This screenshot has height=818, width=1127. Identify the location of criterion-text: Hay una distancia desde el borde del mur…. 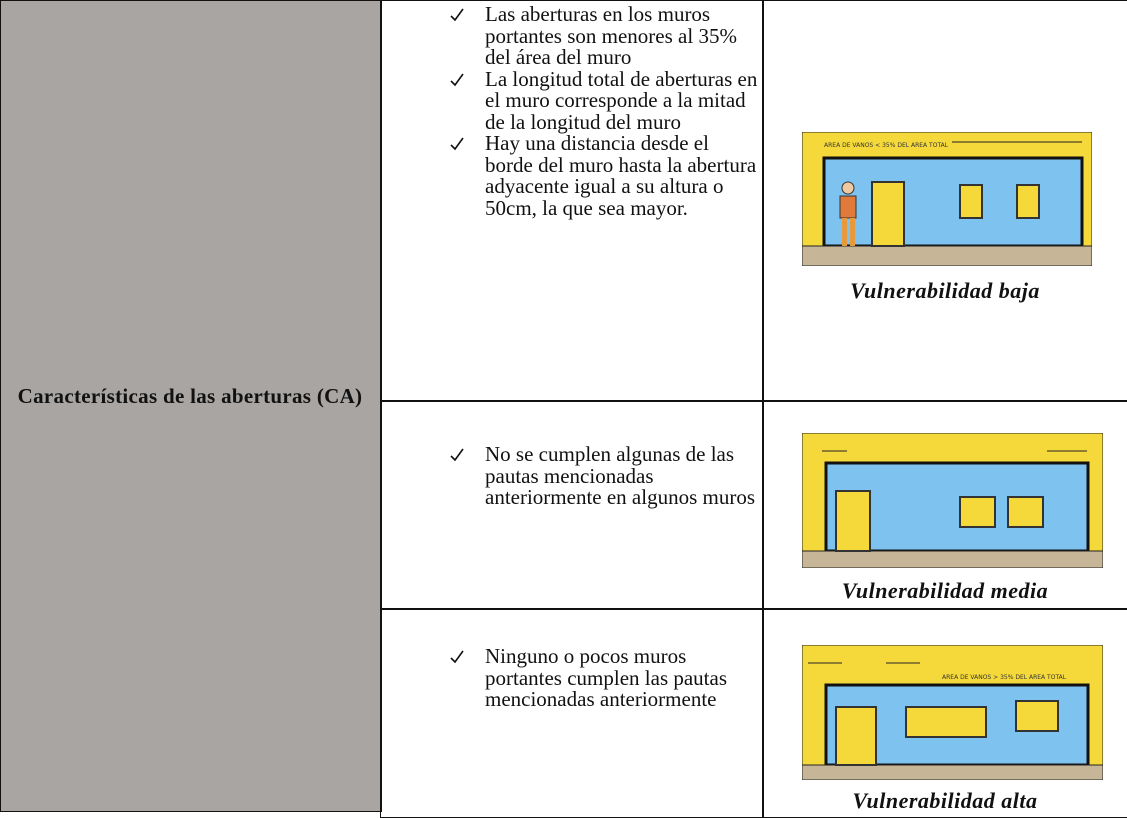
(621, 175).